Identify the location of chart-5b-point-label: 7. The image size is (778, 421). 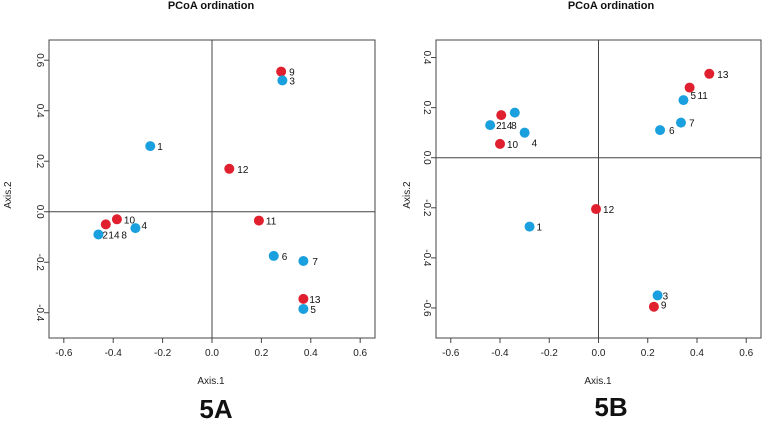
(692, 124).